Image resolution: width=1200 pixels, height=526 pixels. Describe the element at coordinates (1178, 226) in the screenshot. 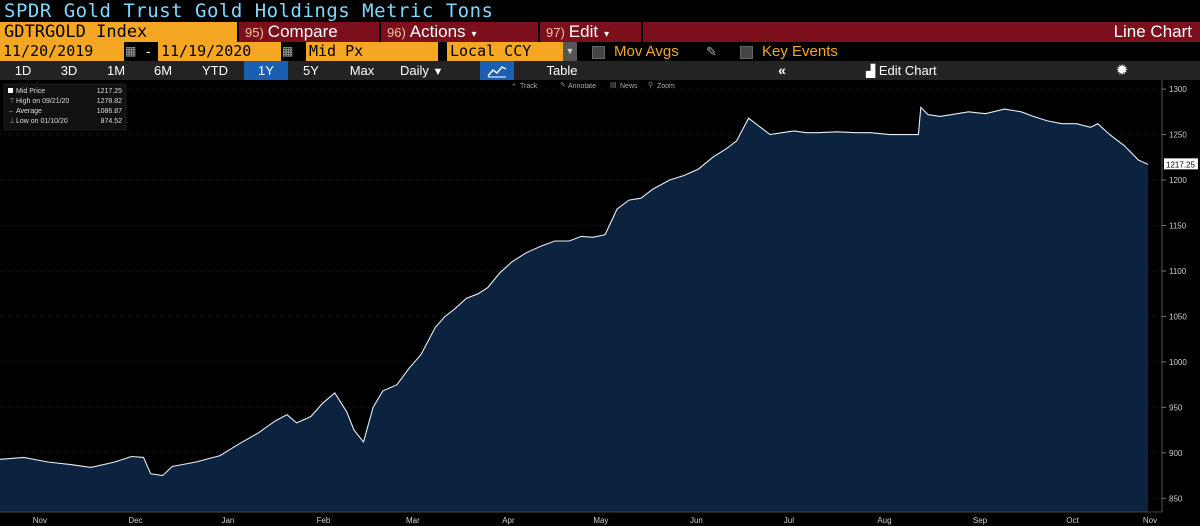

I see `y-tick-label: 1150` at that location.